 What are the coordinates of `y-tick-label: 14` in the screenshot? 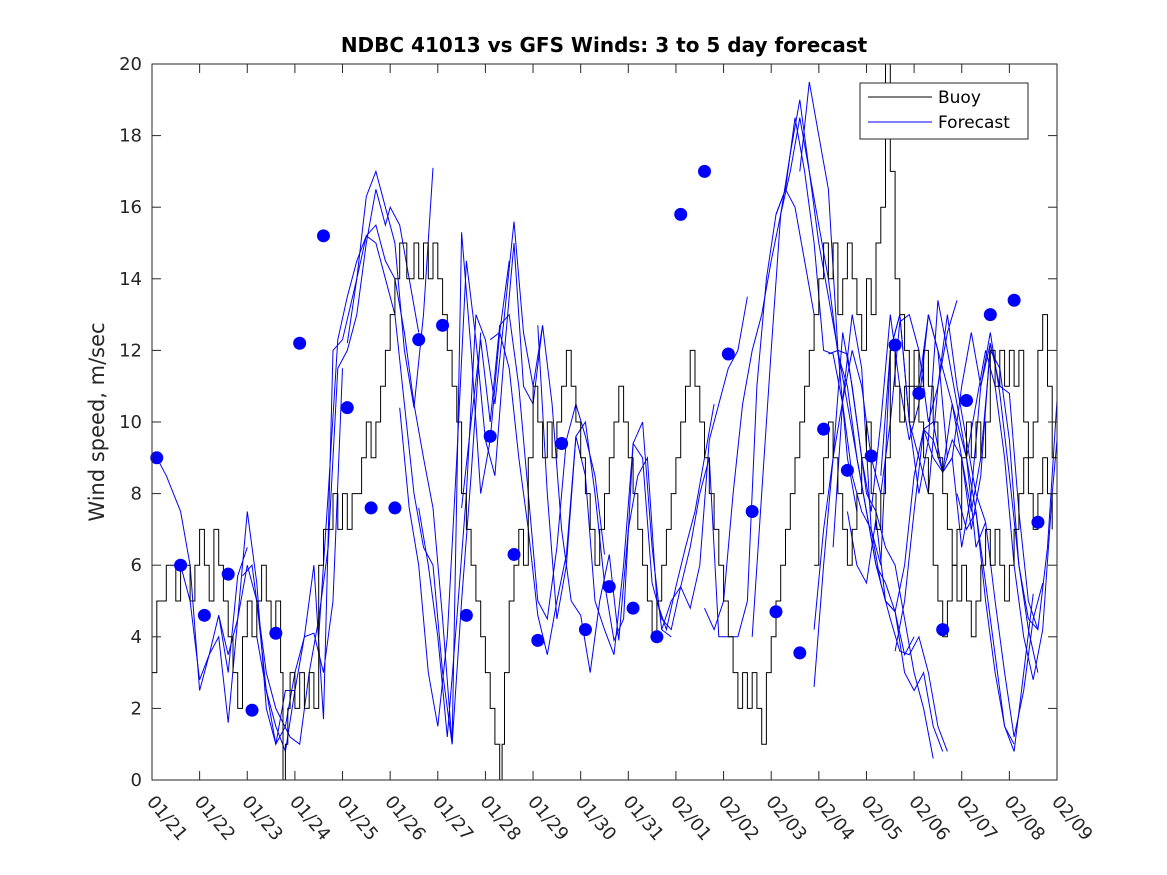 It's located at (130, 279).